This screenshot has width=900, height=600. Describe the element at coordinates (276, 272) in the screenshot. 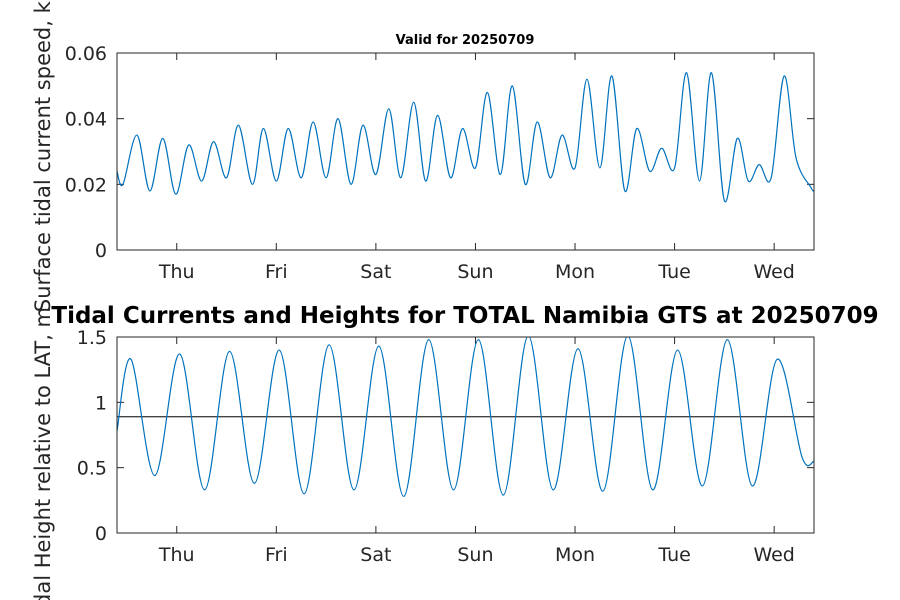

I see `current-speed-x-tick-label: Fri` at that location.